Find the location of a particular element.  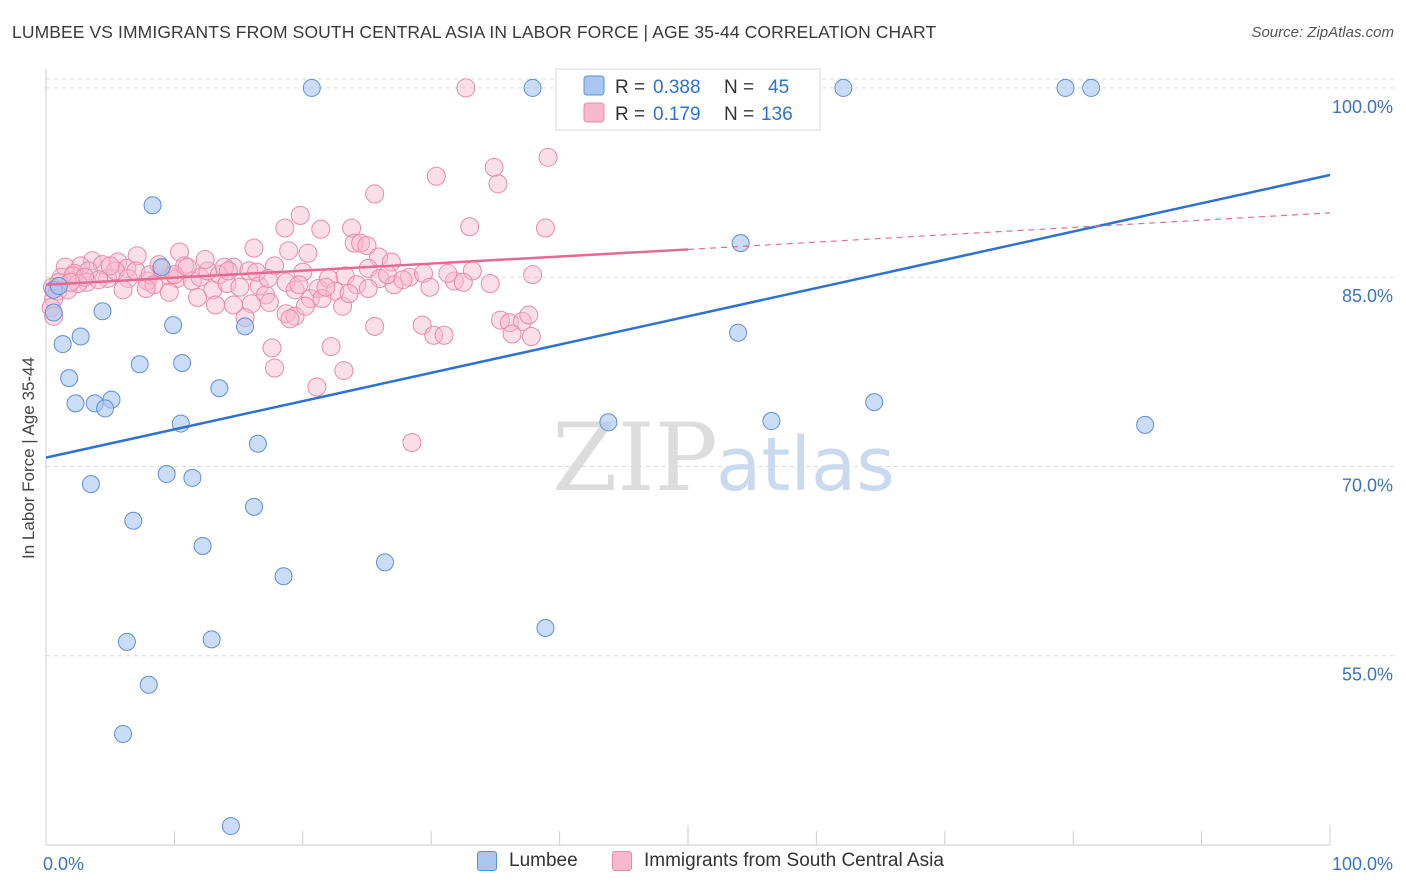

legend-swatch-lumbee is located at coordinates (487, 861).